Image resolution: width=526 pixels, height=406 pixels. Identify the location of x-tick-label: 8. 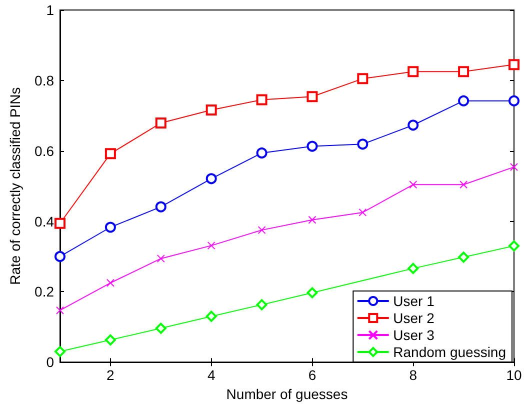
(413, 375).